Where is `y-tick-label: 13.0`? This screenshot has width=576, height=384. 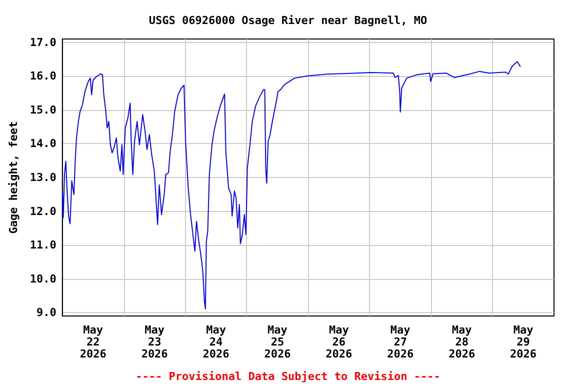 y-tick-label: 13.0 is located at coordinates (43, 177).